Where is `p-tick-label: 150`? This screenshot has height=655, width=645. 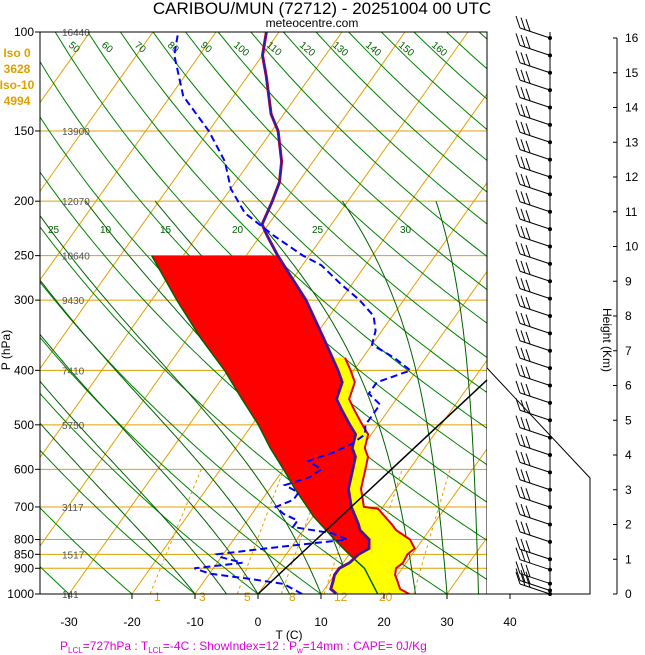
p-tick-label: 150 is located at coordinates (24, 131).